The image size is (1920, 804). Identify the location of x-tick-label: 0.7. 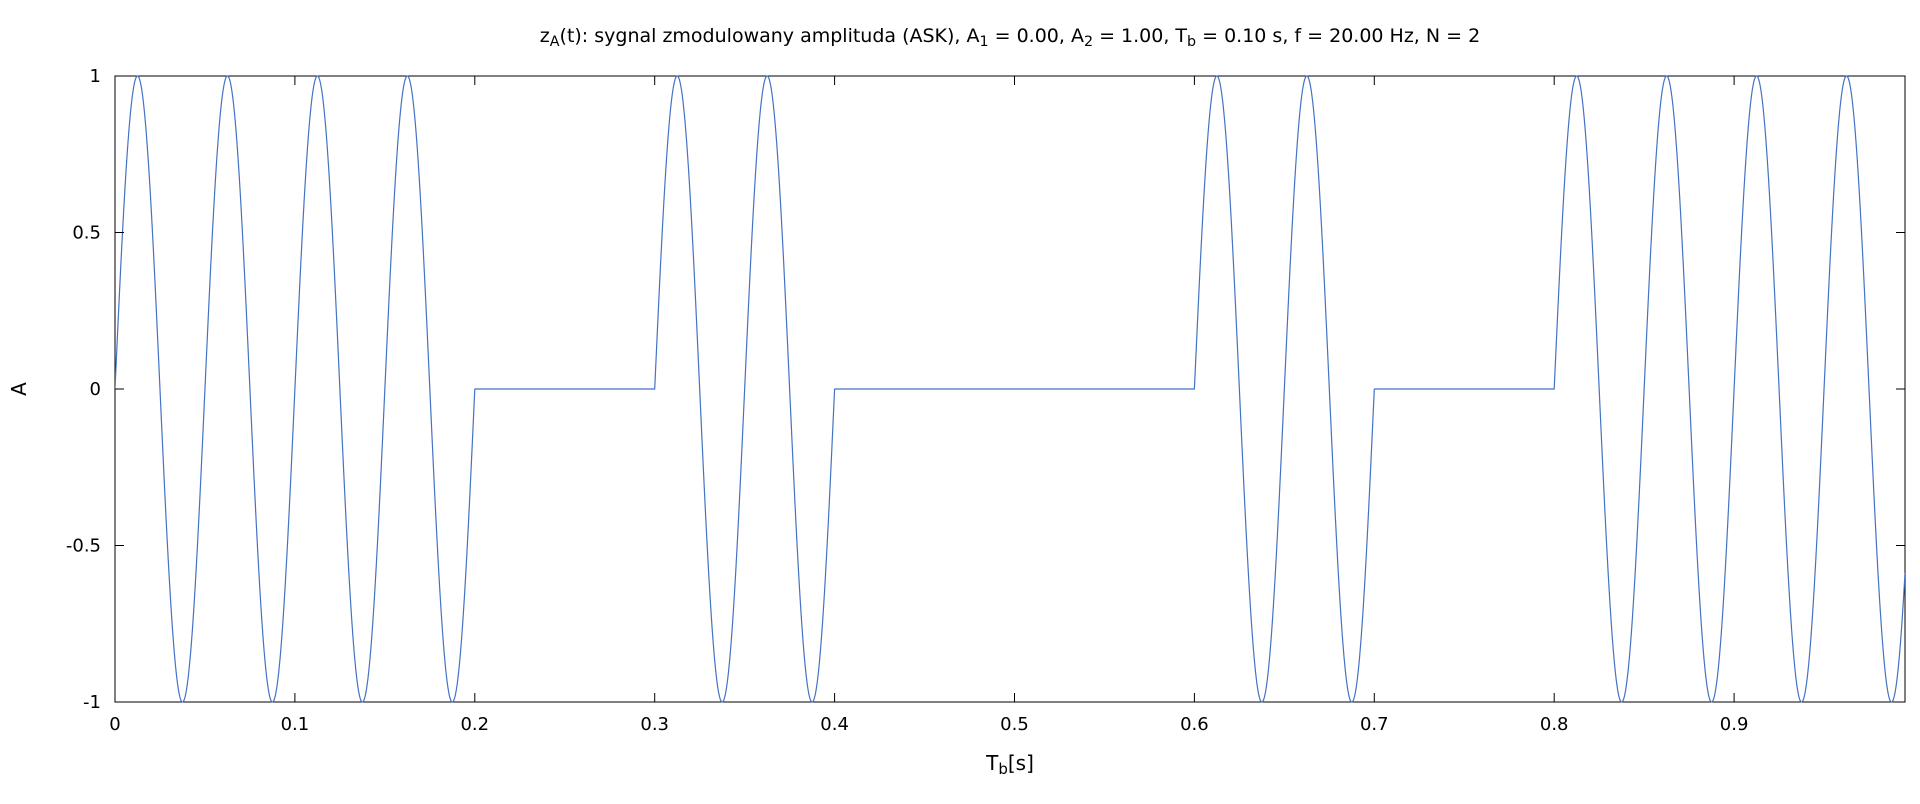
(1374, 724).